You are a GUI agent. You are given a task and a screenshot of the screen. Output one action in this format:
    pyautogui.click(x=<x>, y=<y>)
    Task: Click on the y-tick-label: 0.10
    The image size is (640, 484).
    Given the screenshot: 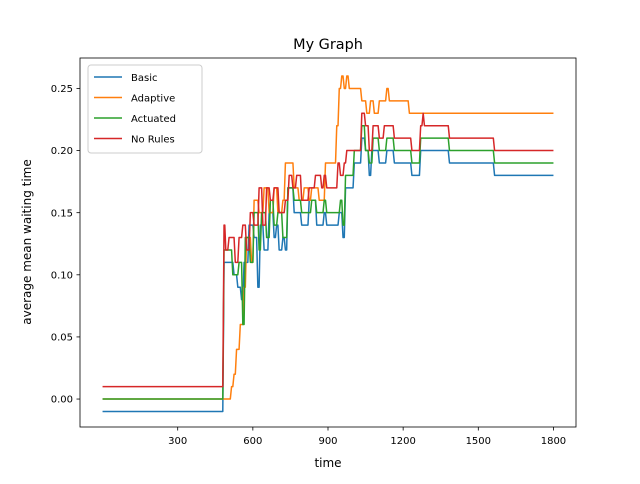 What is the action you would take?
    pyautogui.click(x=62, y=275)
    